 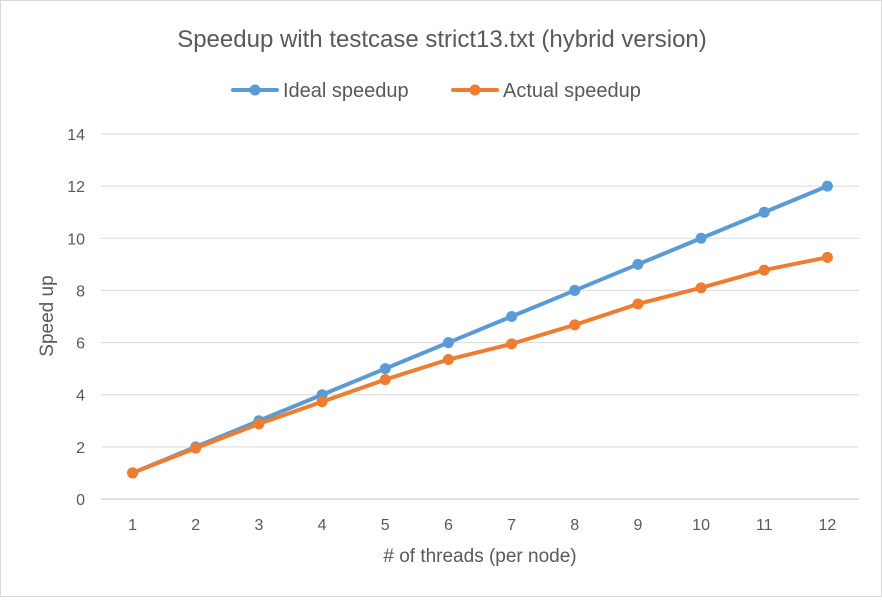 I want to click on y-tick-label: 14, so click(x=76, y=135).